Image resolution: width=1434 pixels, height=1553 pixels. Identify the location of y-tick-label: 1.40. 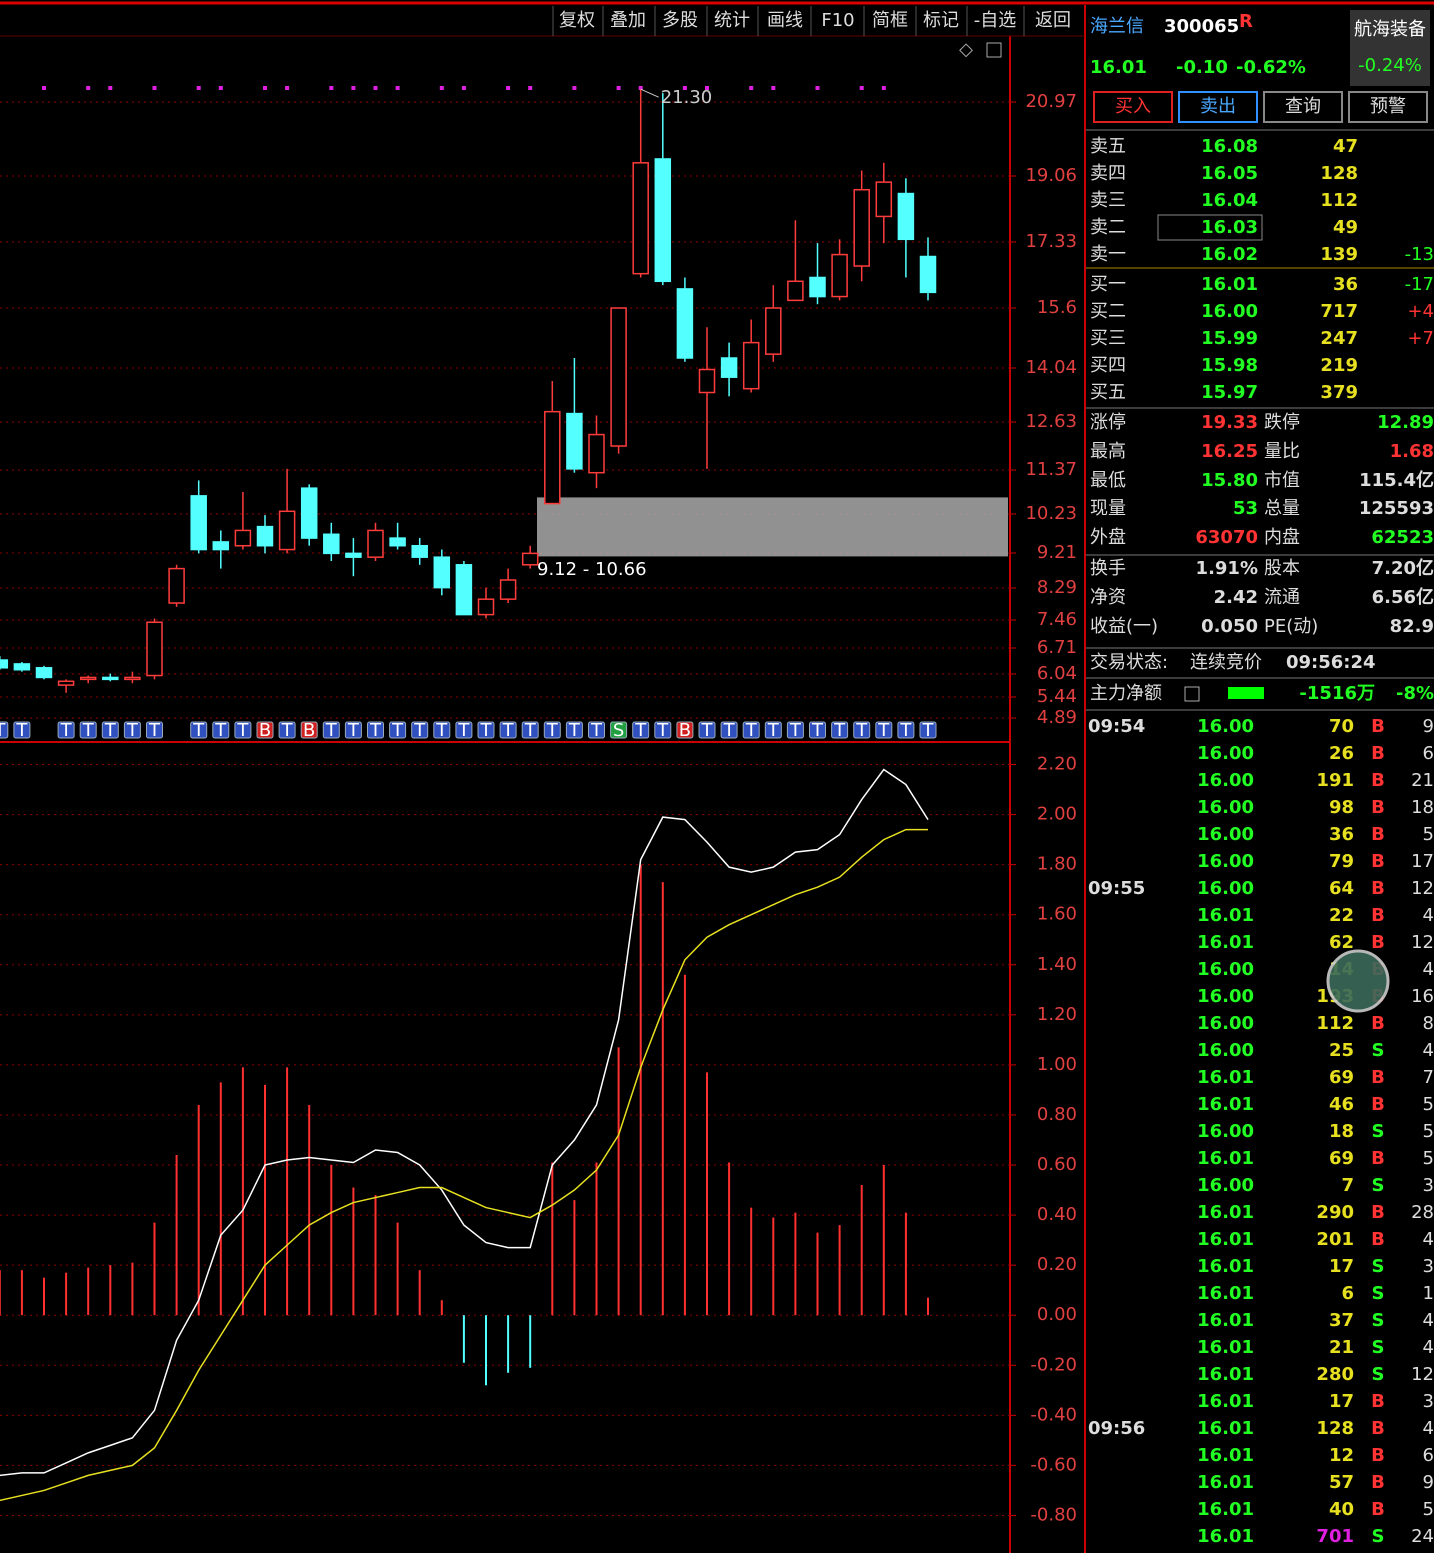
(1057, 964).